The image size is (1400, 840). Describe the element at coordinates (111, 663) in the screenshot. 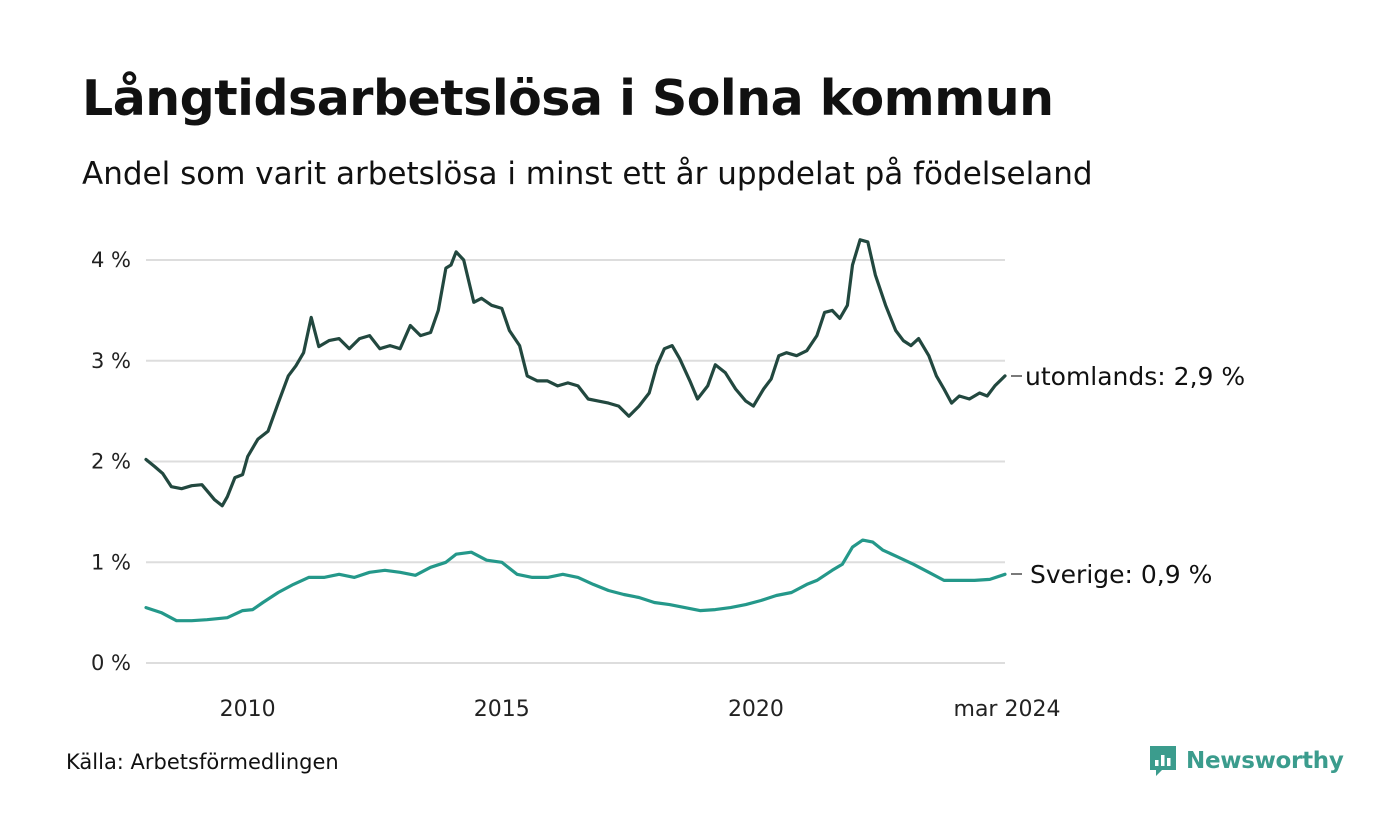

I see `y-tick-label-0: 0 %` at that location.